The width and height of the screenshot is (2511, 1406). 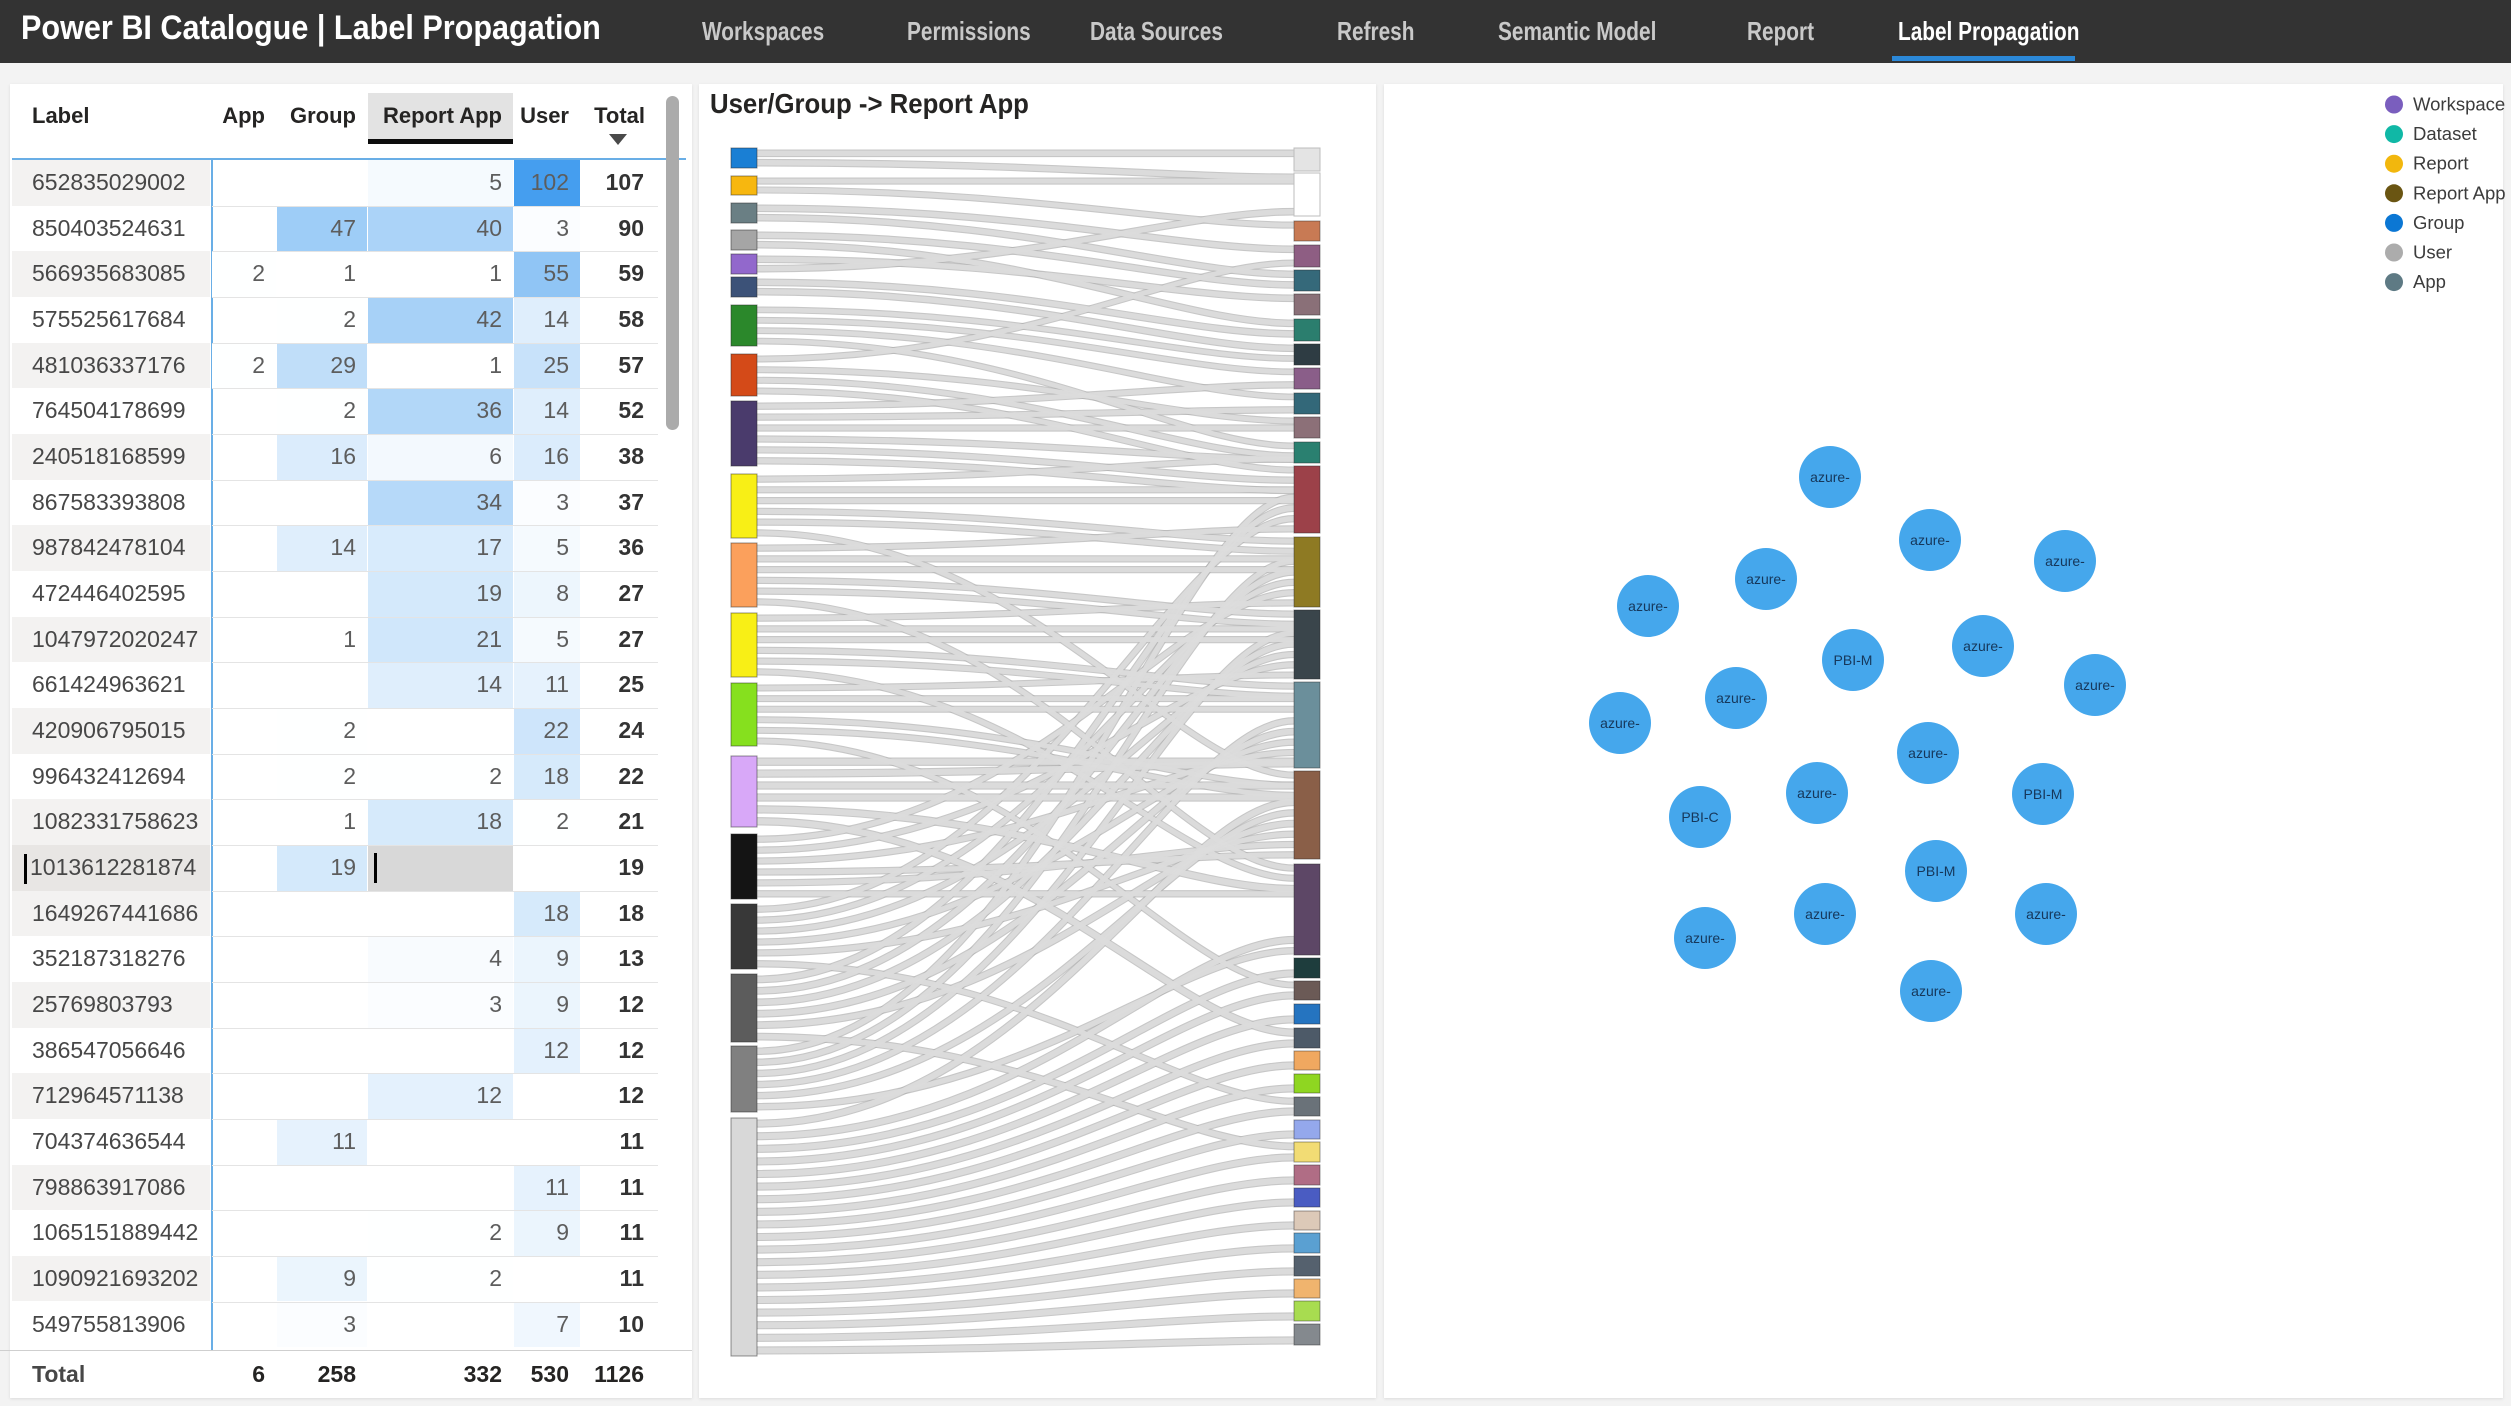 I want to click on svg-text: PBI-C, so click(x=1699, y=817).